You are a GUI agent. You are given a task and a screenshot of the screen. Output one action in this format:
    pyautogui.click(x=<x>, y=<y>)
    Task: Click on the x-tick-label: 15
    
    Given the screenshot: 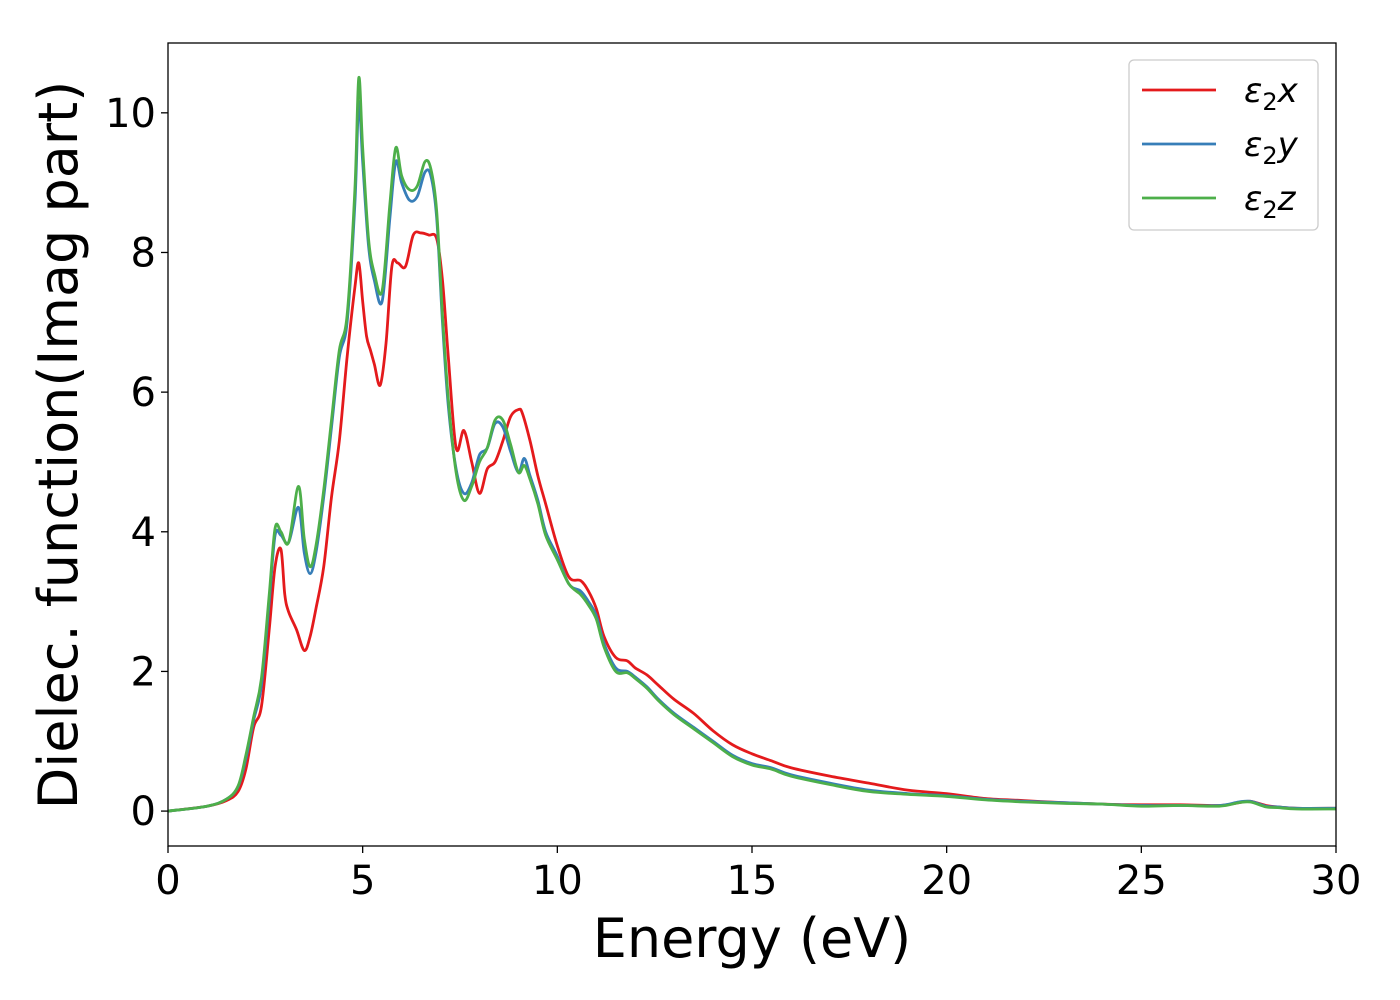 What is the action you would take?
    pyautogui.click(x=752, y=881)
    